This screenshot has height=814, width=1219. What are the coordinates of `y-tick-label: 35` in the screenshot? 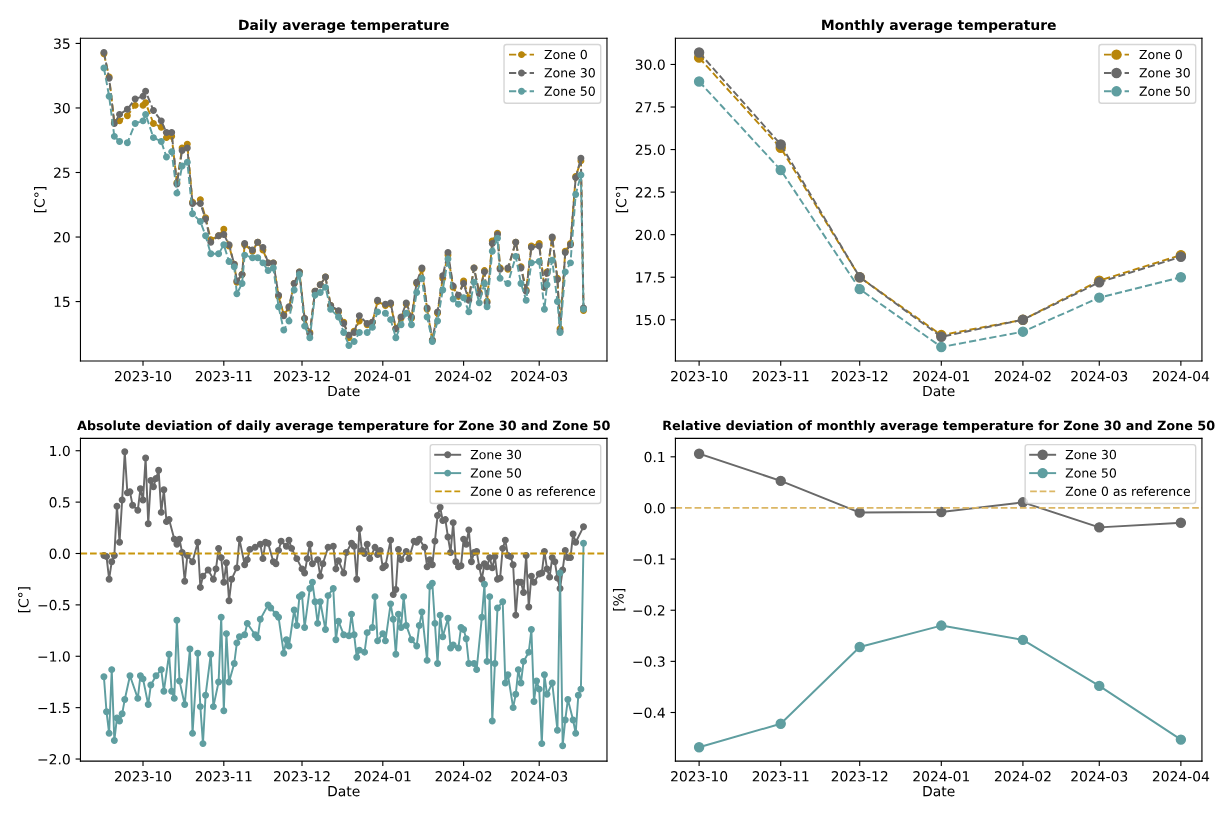 It's located at (62, 43).